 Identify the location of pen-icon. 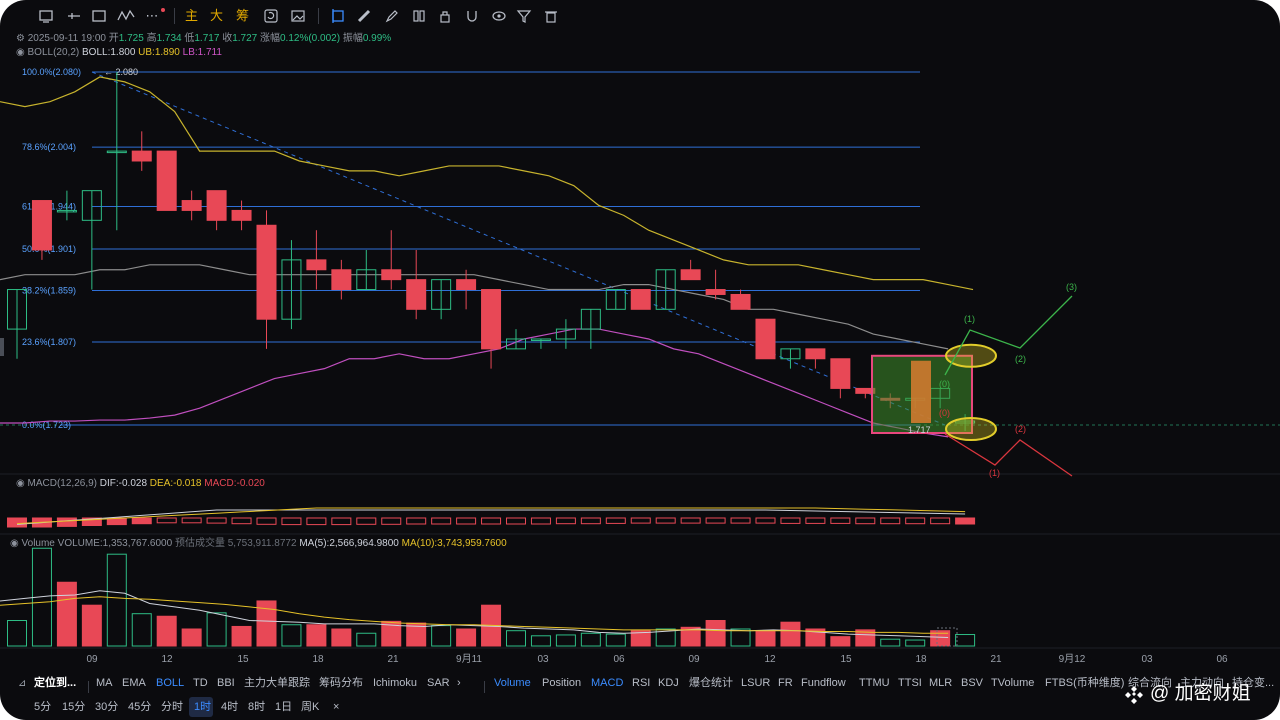
(392, 16).